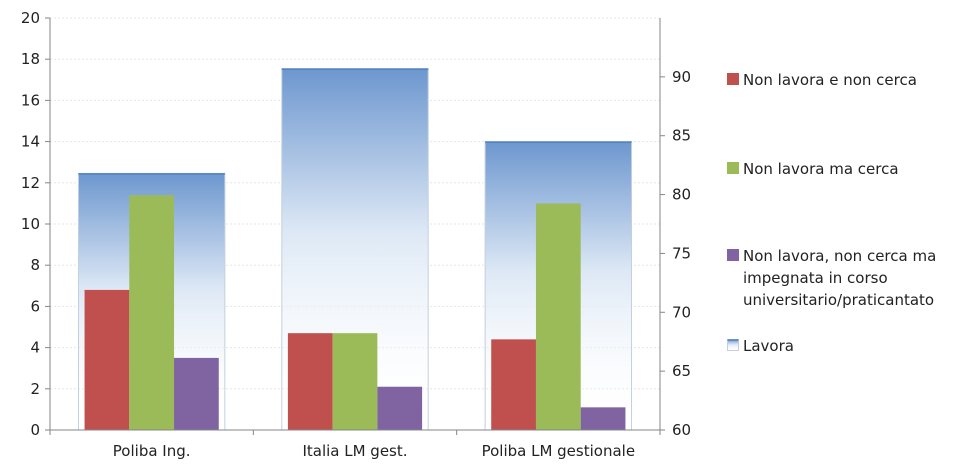  Describe the element at coordinates (35, 430) in the screenshot. I see `y-left-tick-label: 0` at that location.